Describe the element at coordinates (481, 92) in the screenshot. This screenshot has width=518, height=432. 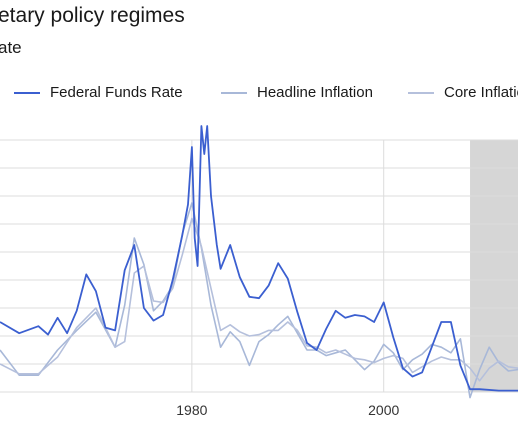
I see `legend-label-core-inflation: Core Inflation` at that location.